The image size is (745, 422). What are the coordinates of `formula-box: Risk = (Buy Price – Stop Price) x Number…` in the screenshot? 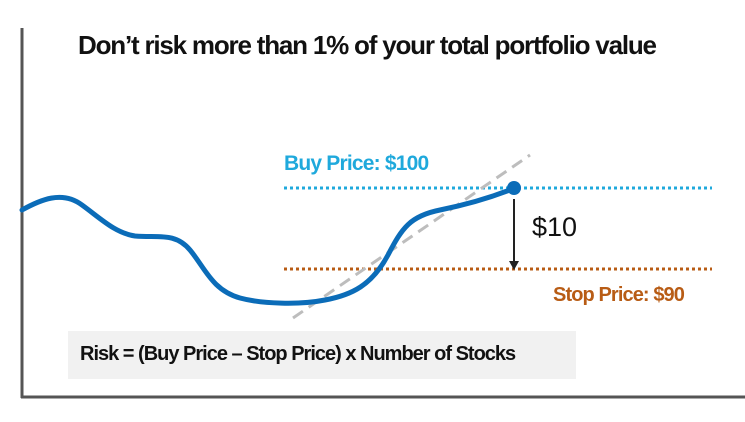 It's located at (322, 355).